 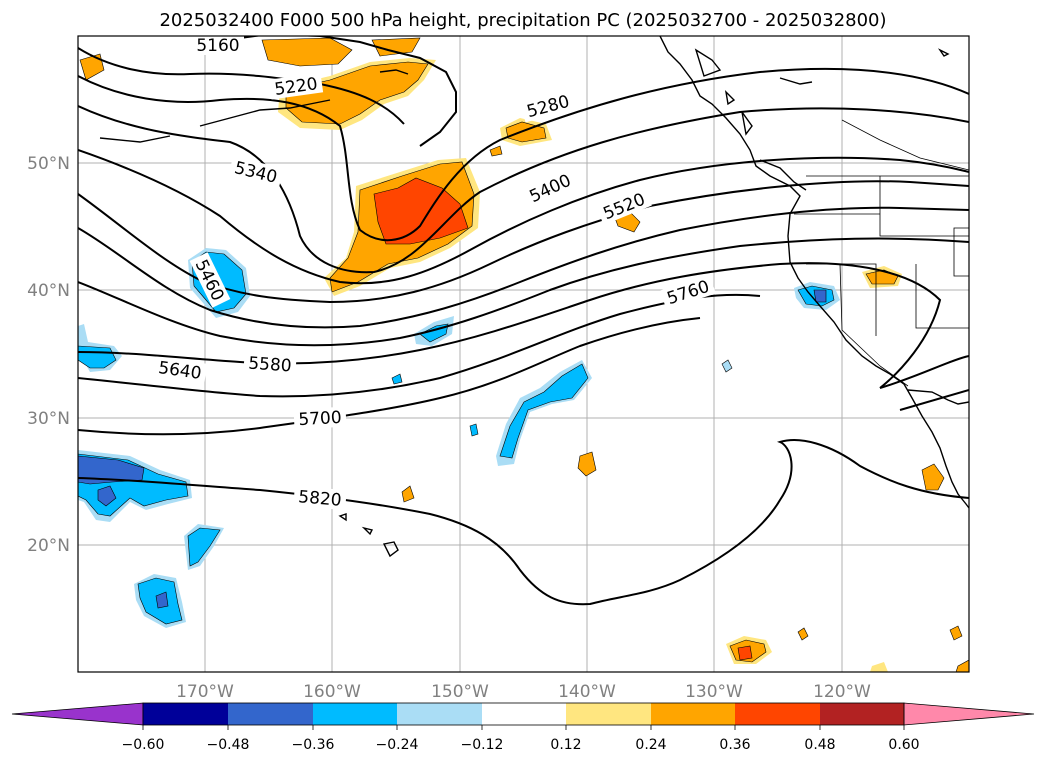 What do you see at coordinates (397, 745) in the screenshot?
I see `colorbar-tick-label: −0.24` at bounding box center [397, 745].